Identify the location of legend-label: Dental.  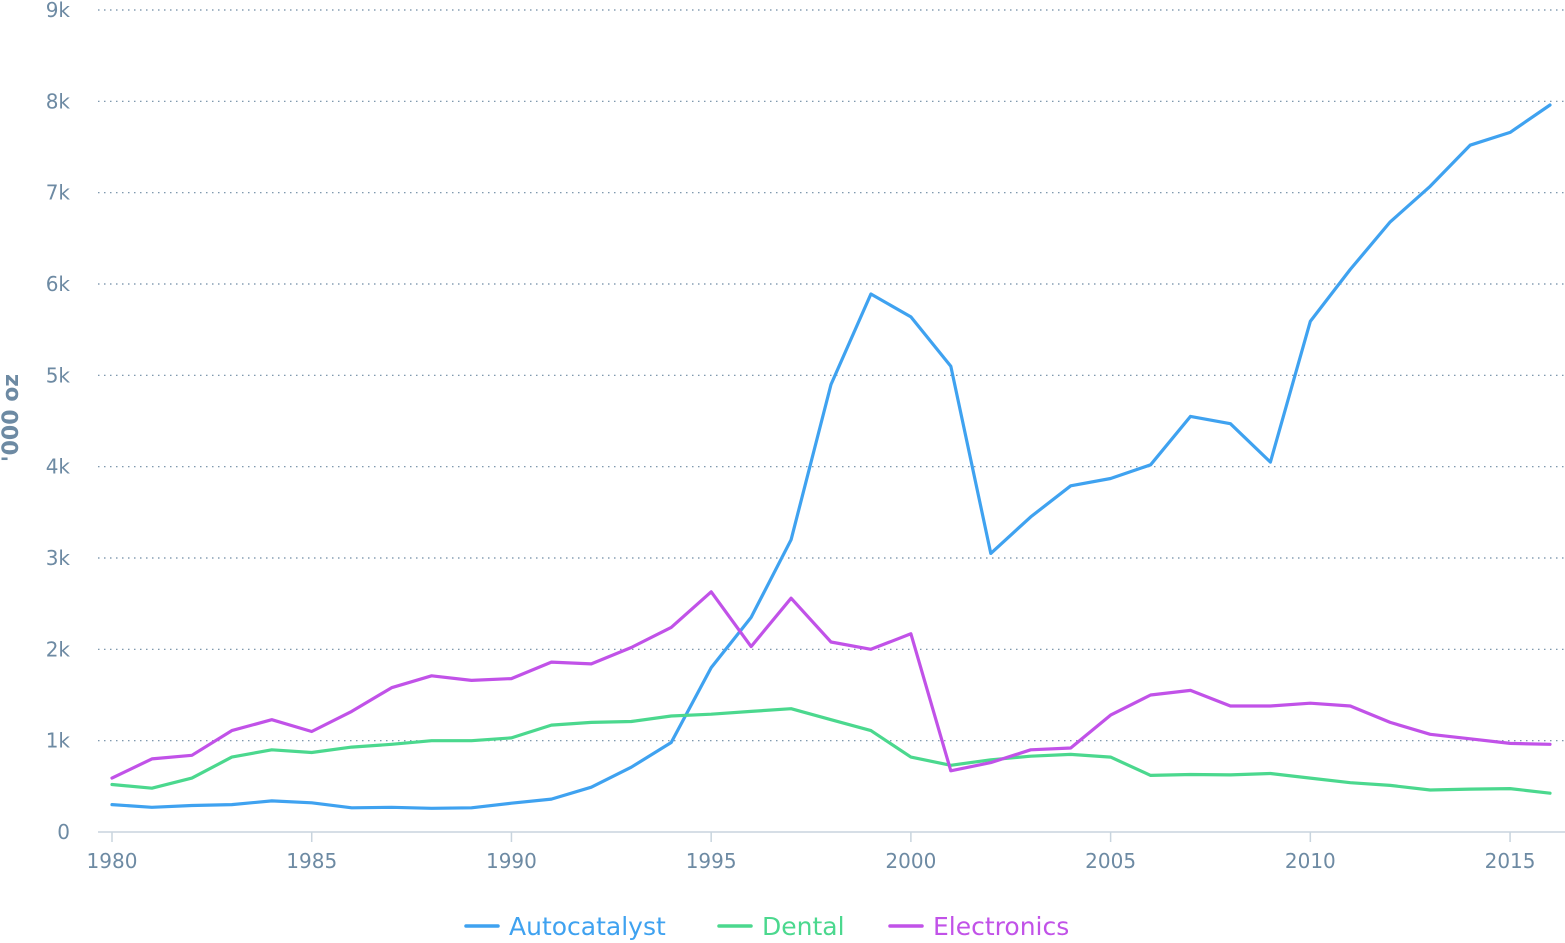
(803, 926).